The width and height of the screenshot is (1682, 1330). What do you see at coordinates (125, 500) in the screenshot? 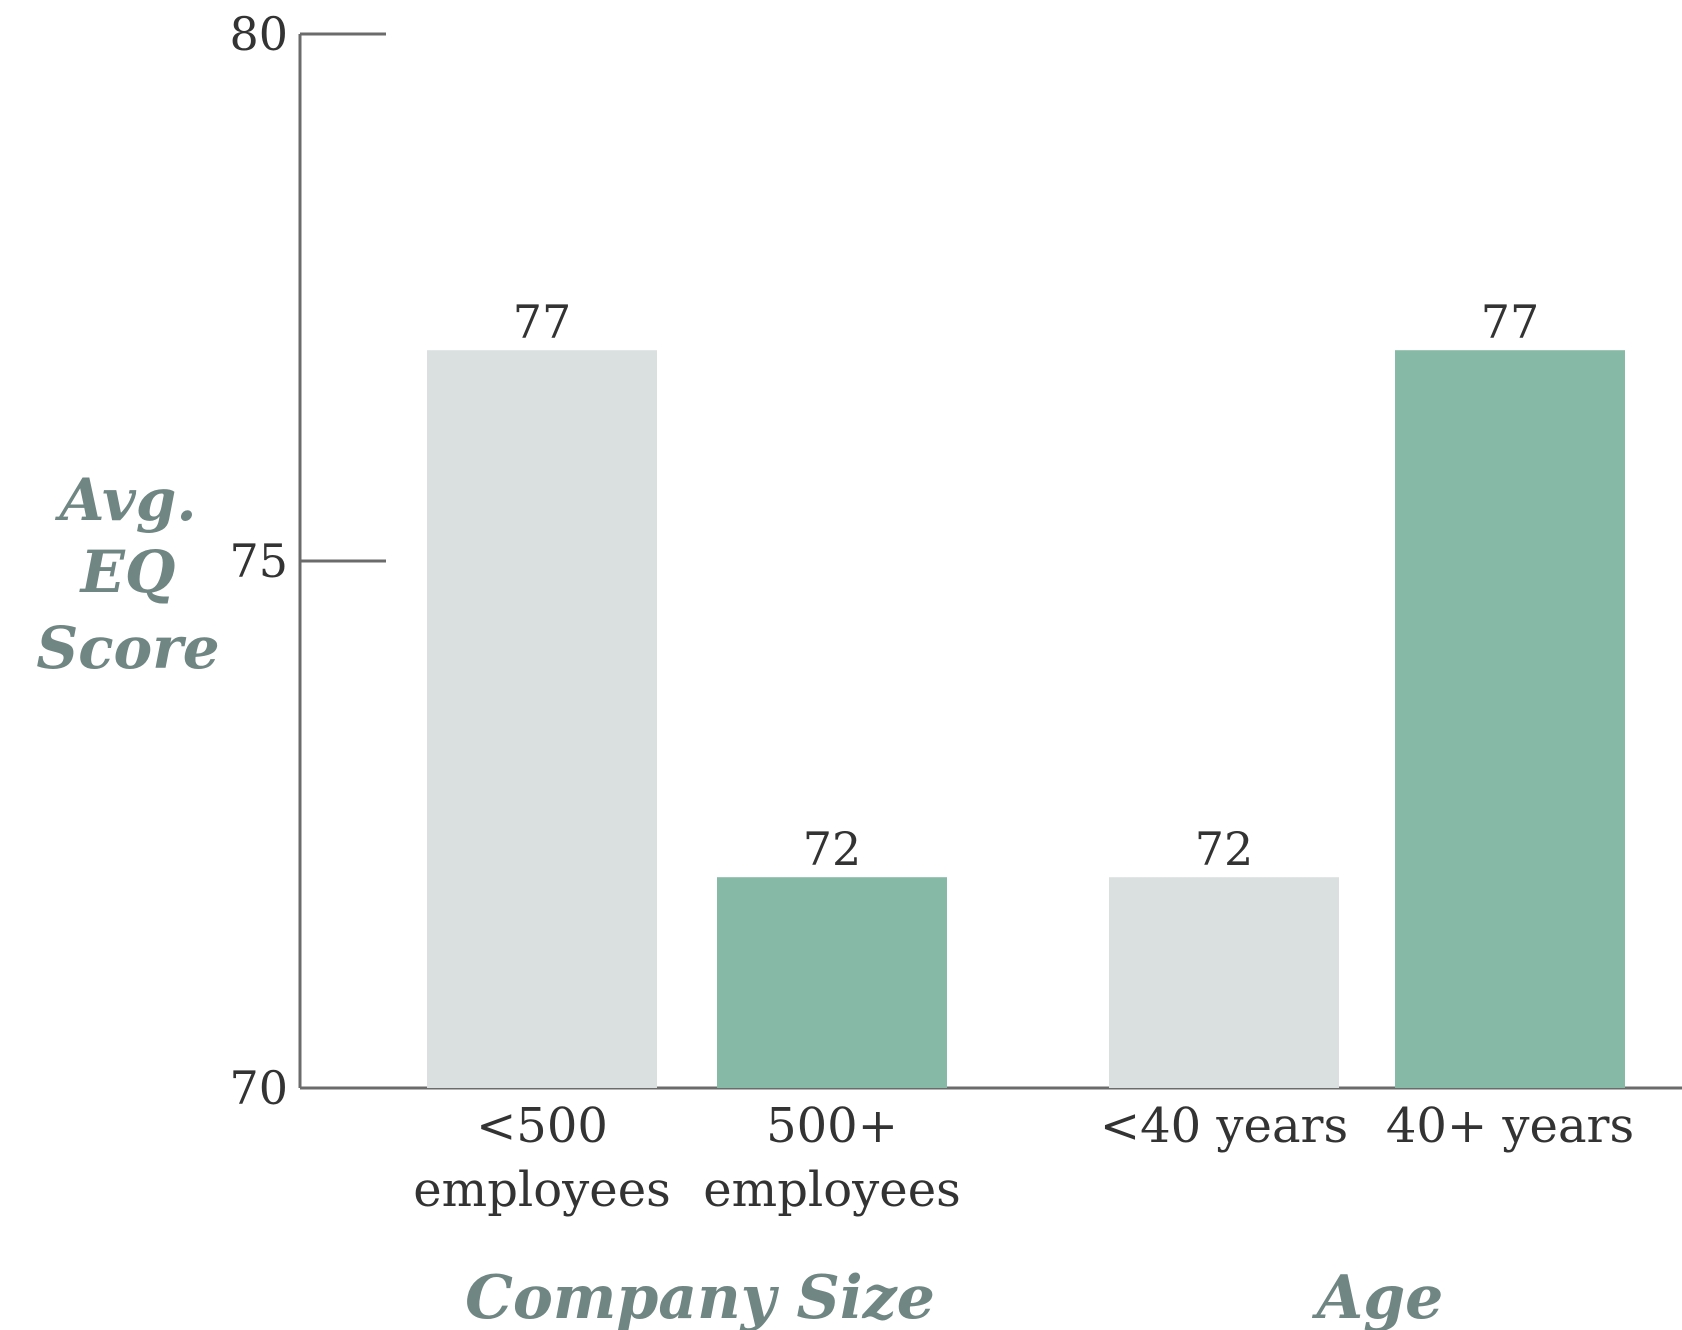
I see `y-axis-title-line-1: Avg.` at bounding box center [125, 500].